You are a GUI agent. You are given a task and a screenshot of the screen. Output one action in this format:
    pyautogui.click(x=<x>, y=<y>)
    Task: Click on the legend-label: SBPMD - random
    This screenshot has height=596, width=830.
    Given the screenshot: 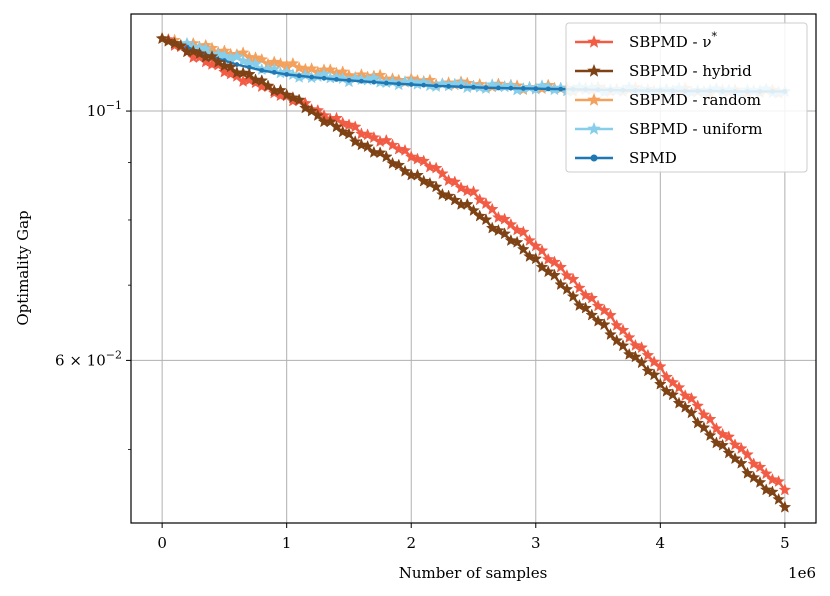 What is the action you would take?
    pyautogui.click(x=695, y=100)
    